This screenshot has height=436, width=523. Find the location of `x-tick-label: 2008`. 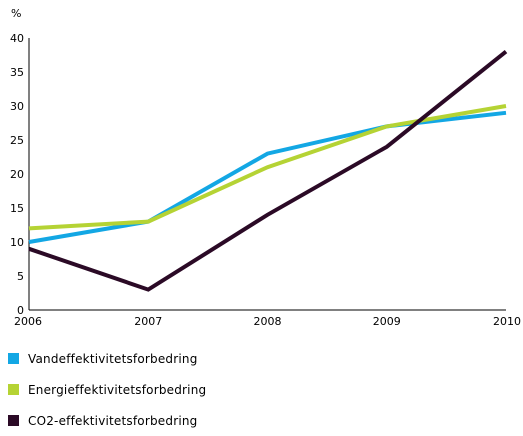

x-tick-label: 2008 is located at coordinates (268, 321).